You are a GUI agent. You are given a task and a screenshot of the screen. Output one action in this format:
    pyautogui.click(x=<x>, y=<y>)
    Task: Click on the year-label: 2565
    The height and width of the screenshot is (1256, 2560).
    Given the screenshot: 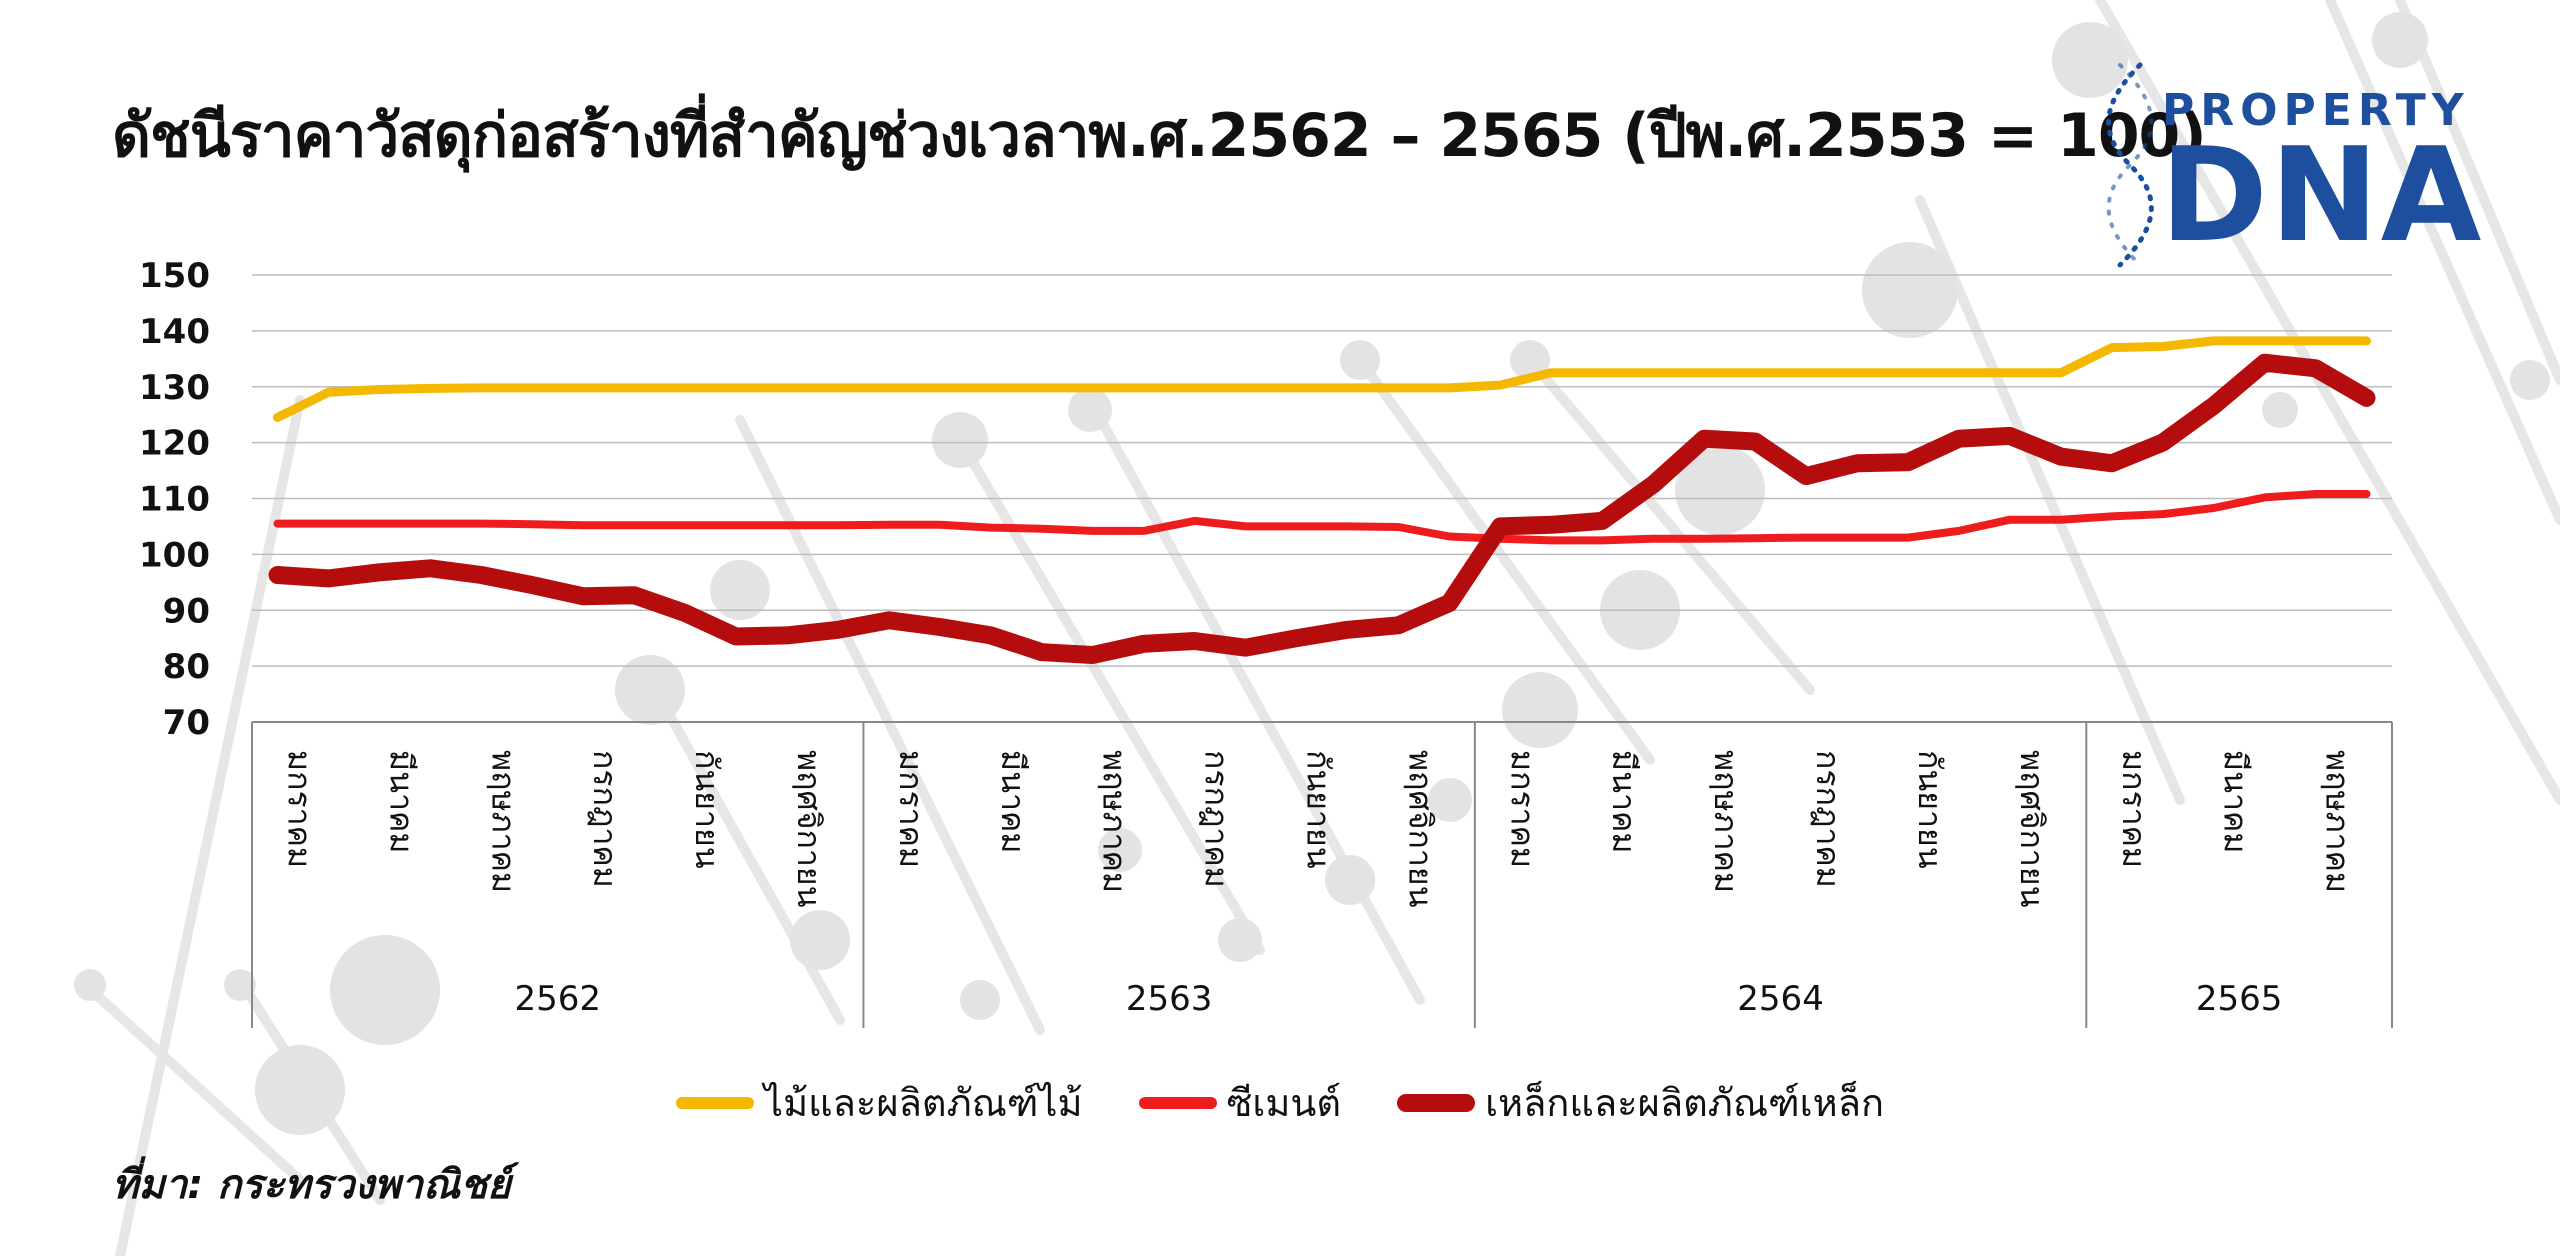 What is the action you would take?
    pyautogui.click(x=2239, y=999)
    